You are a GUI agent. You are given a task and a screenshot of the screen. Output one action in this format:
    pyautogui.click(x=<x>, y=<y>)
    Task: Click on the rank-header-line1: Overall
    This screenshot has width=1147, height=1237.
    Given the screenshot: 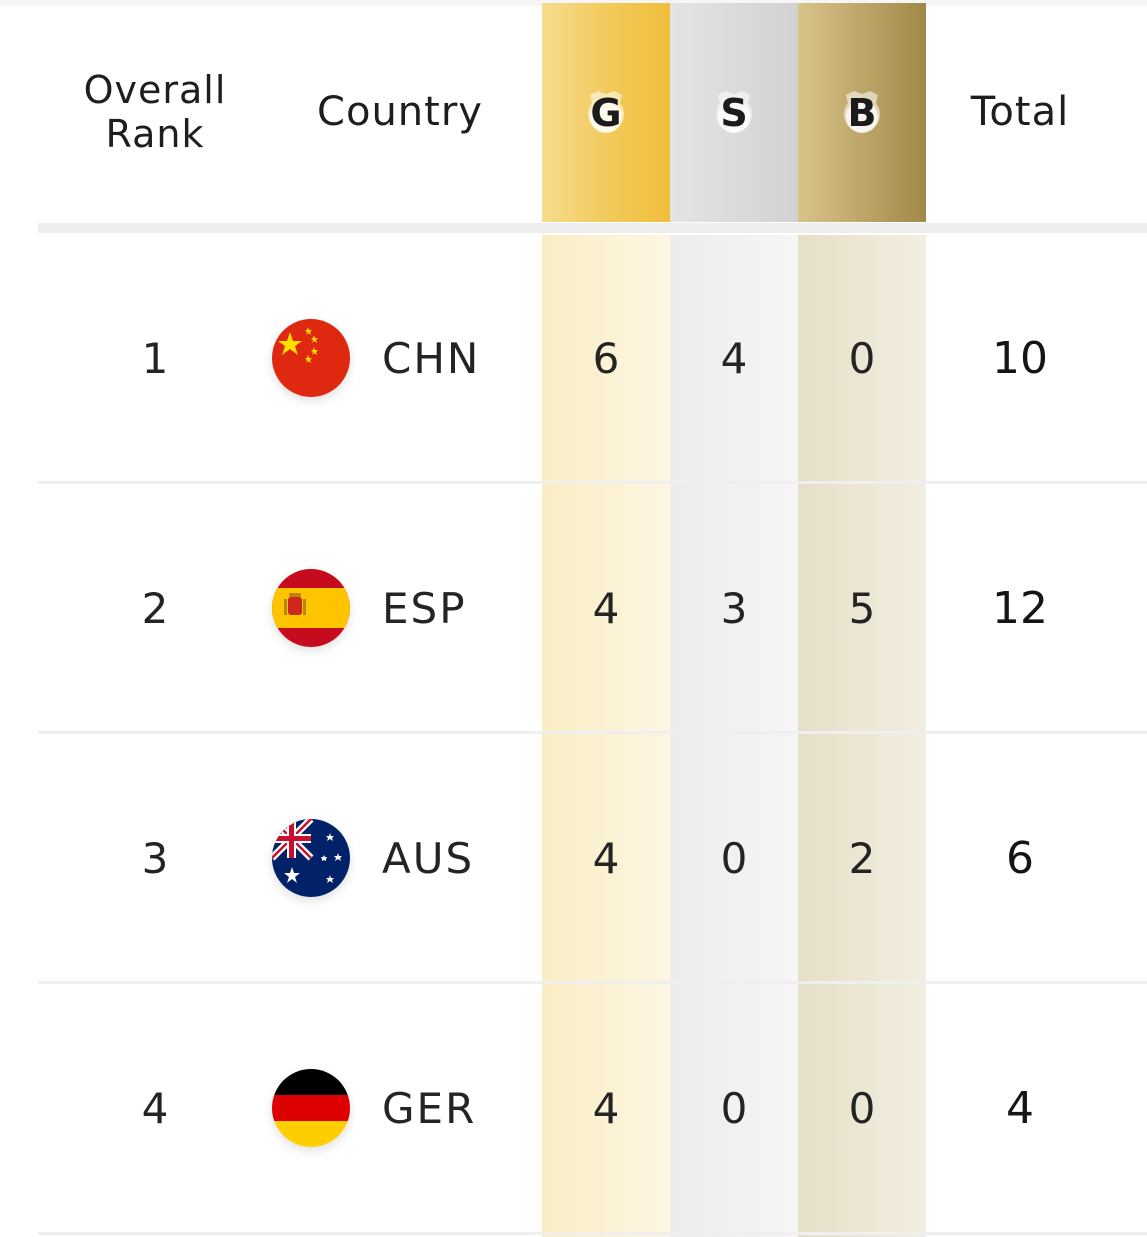 What is the action you would take?
    pyautogui.click(x=155, y=90)
    